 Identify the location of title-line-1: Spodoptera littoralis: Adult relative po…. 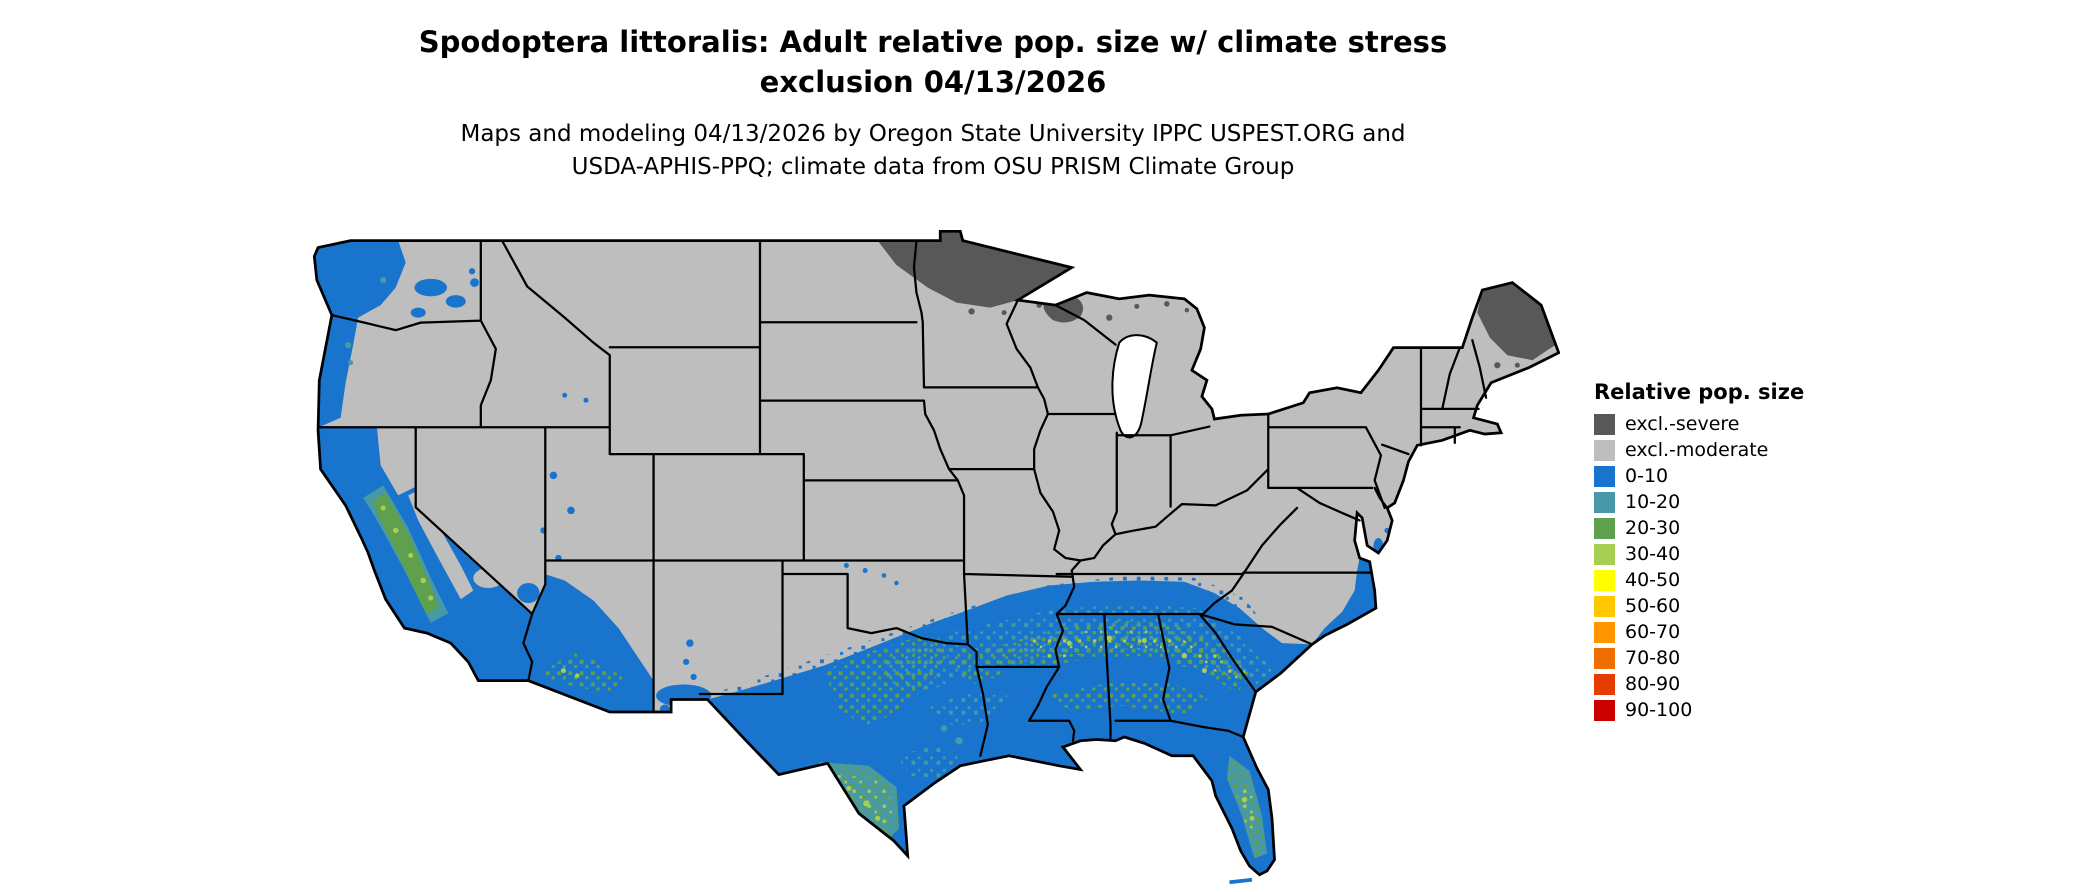
(933, 42).